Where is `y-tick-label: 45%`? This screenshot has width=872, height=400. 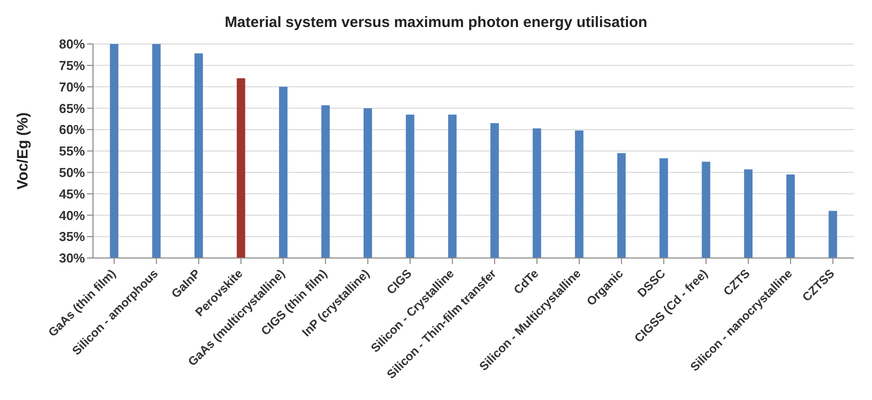
y-tick-label: 45% is located at coordinates (72, 194).